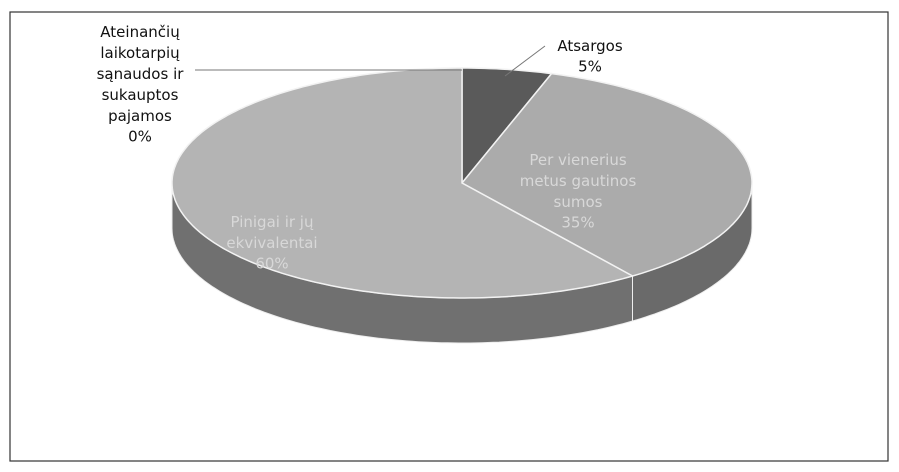 Image resolution: width=899 pixels, height=472 pixels. What do you see at coordinates (578, 181) in the screenshot?
I see `category-label: Per vienerius metus gautinos sumos` at bounding box center [578, 181].